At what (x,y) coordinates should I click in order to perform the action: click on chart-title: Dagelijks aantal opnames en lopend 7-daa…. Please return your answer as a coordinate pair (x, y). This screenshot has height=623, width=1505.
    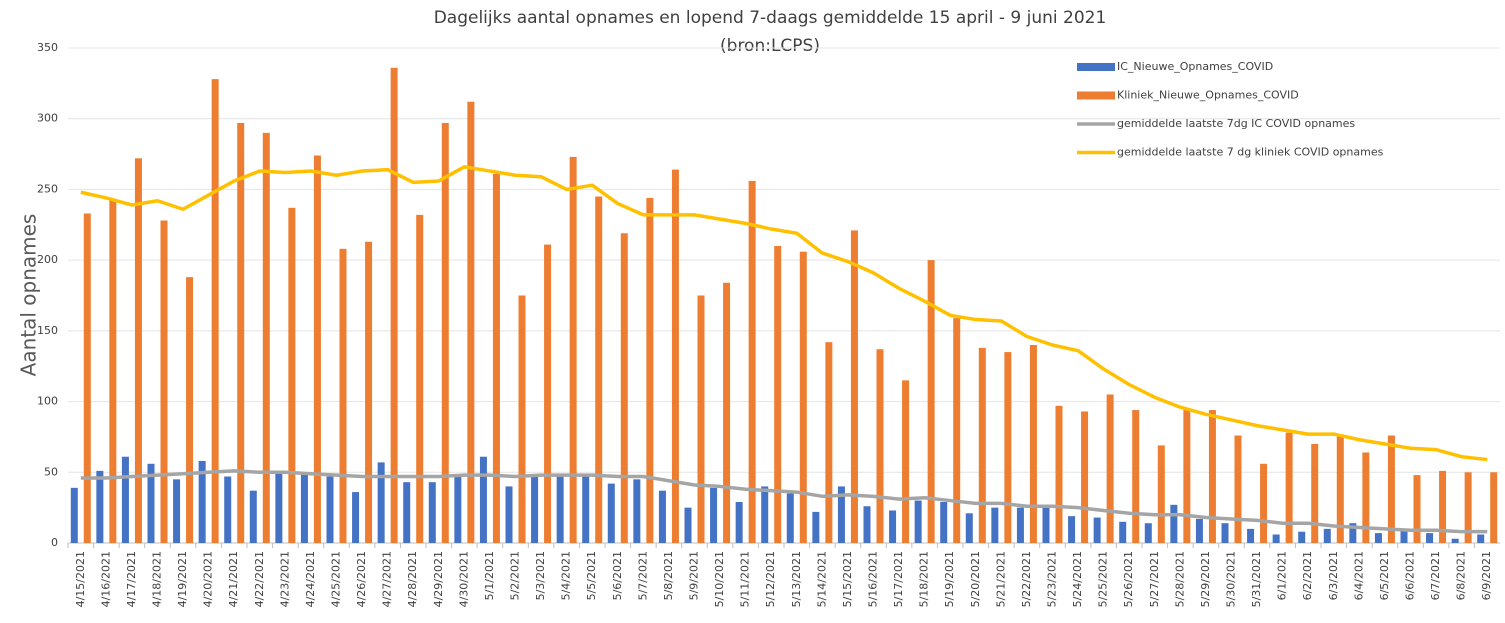
    Looking at the image, I should click on (770, 18).